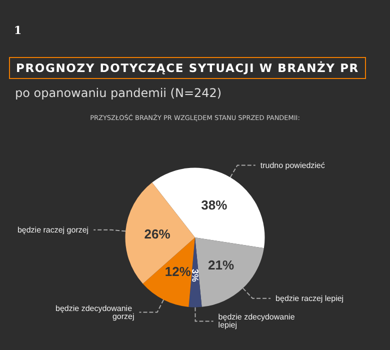  I want to click on slice-label: będzie zdecydowanie gorzej, so click(95, 312).